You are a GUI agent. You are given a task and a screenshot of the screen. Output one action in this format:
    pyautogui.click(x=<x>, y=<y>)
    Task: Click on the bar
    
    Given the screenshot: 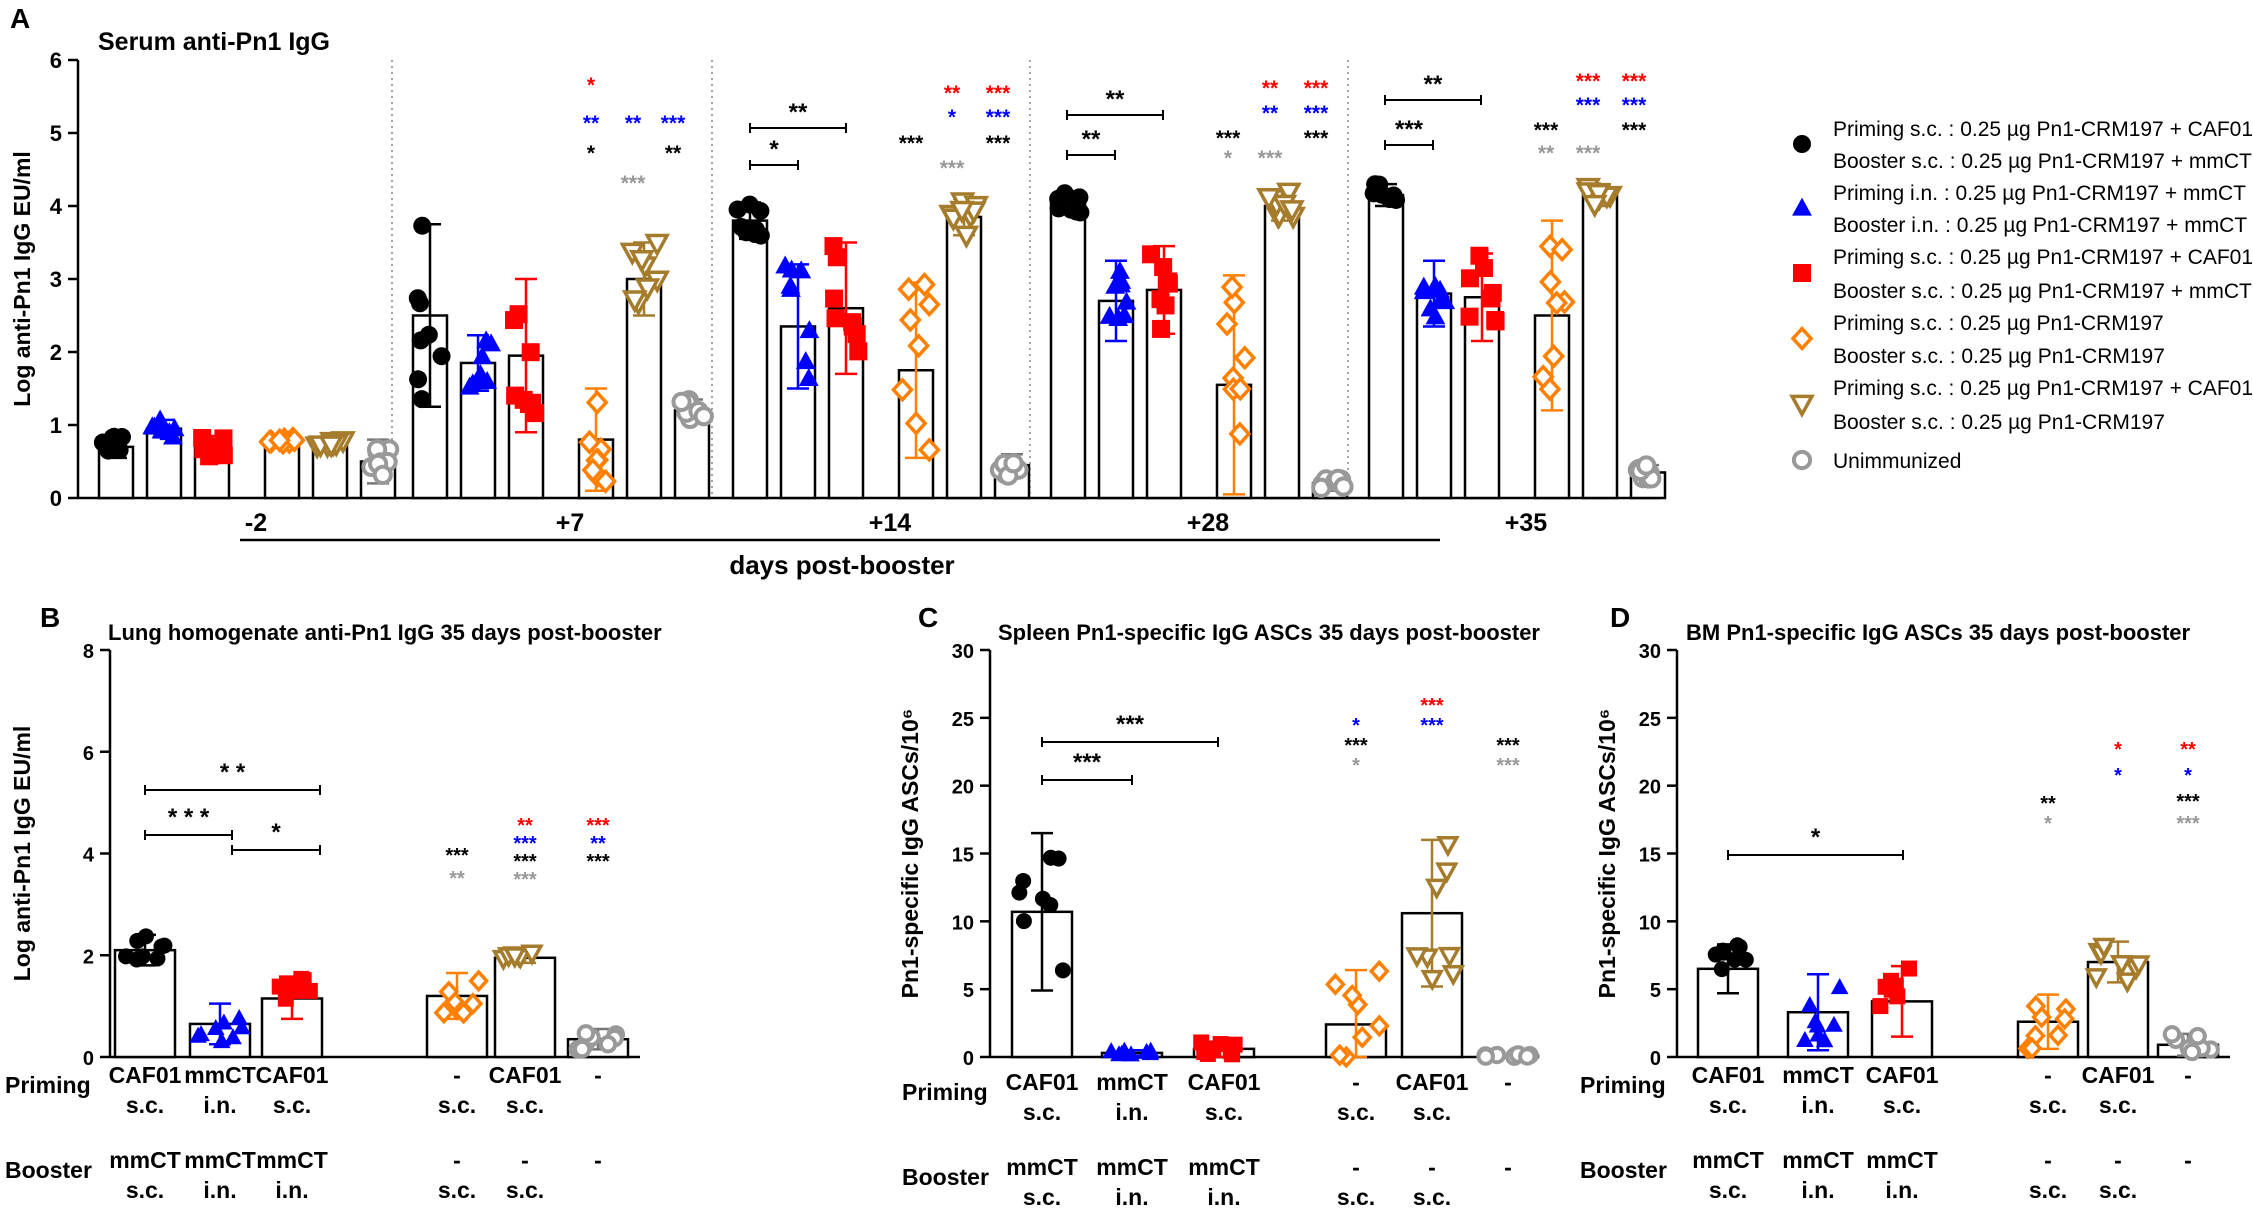 What is the action you would take?
    pyautogui.click(x=1600, y=346)
    